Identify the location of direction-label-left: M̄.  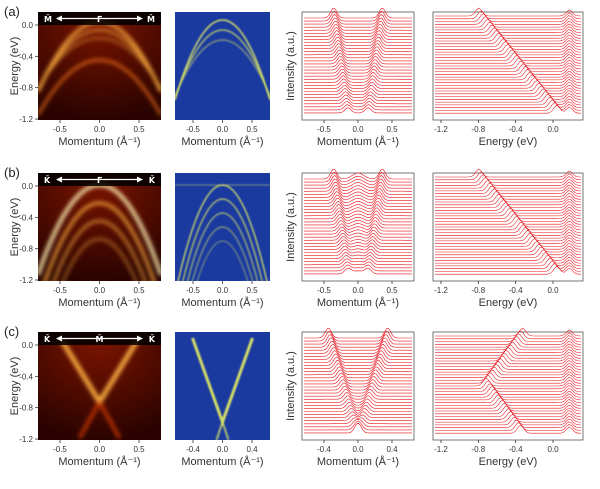
(48, 19).